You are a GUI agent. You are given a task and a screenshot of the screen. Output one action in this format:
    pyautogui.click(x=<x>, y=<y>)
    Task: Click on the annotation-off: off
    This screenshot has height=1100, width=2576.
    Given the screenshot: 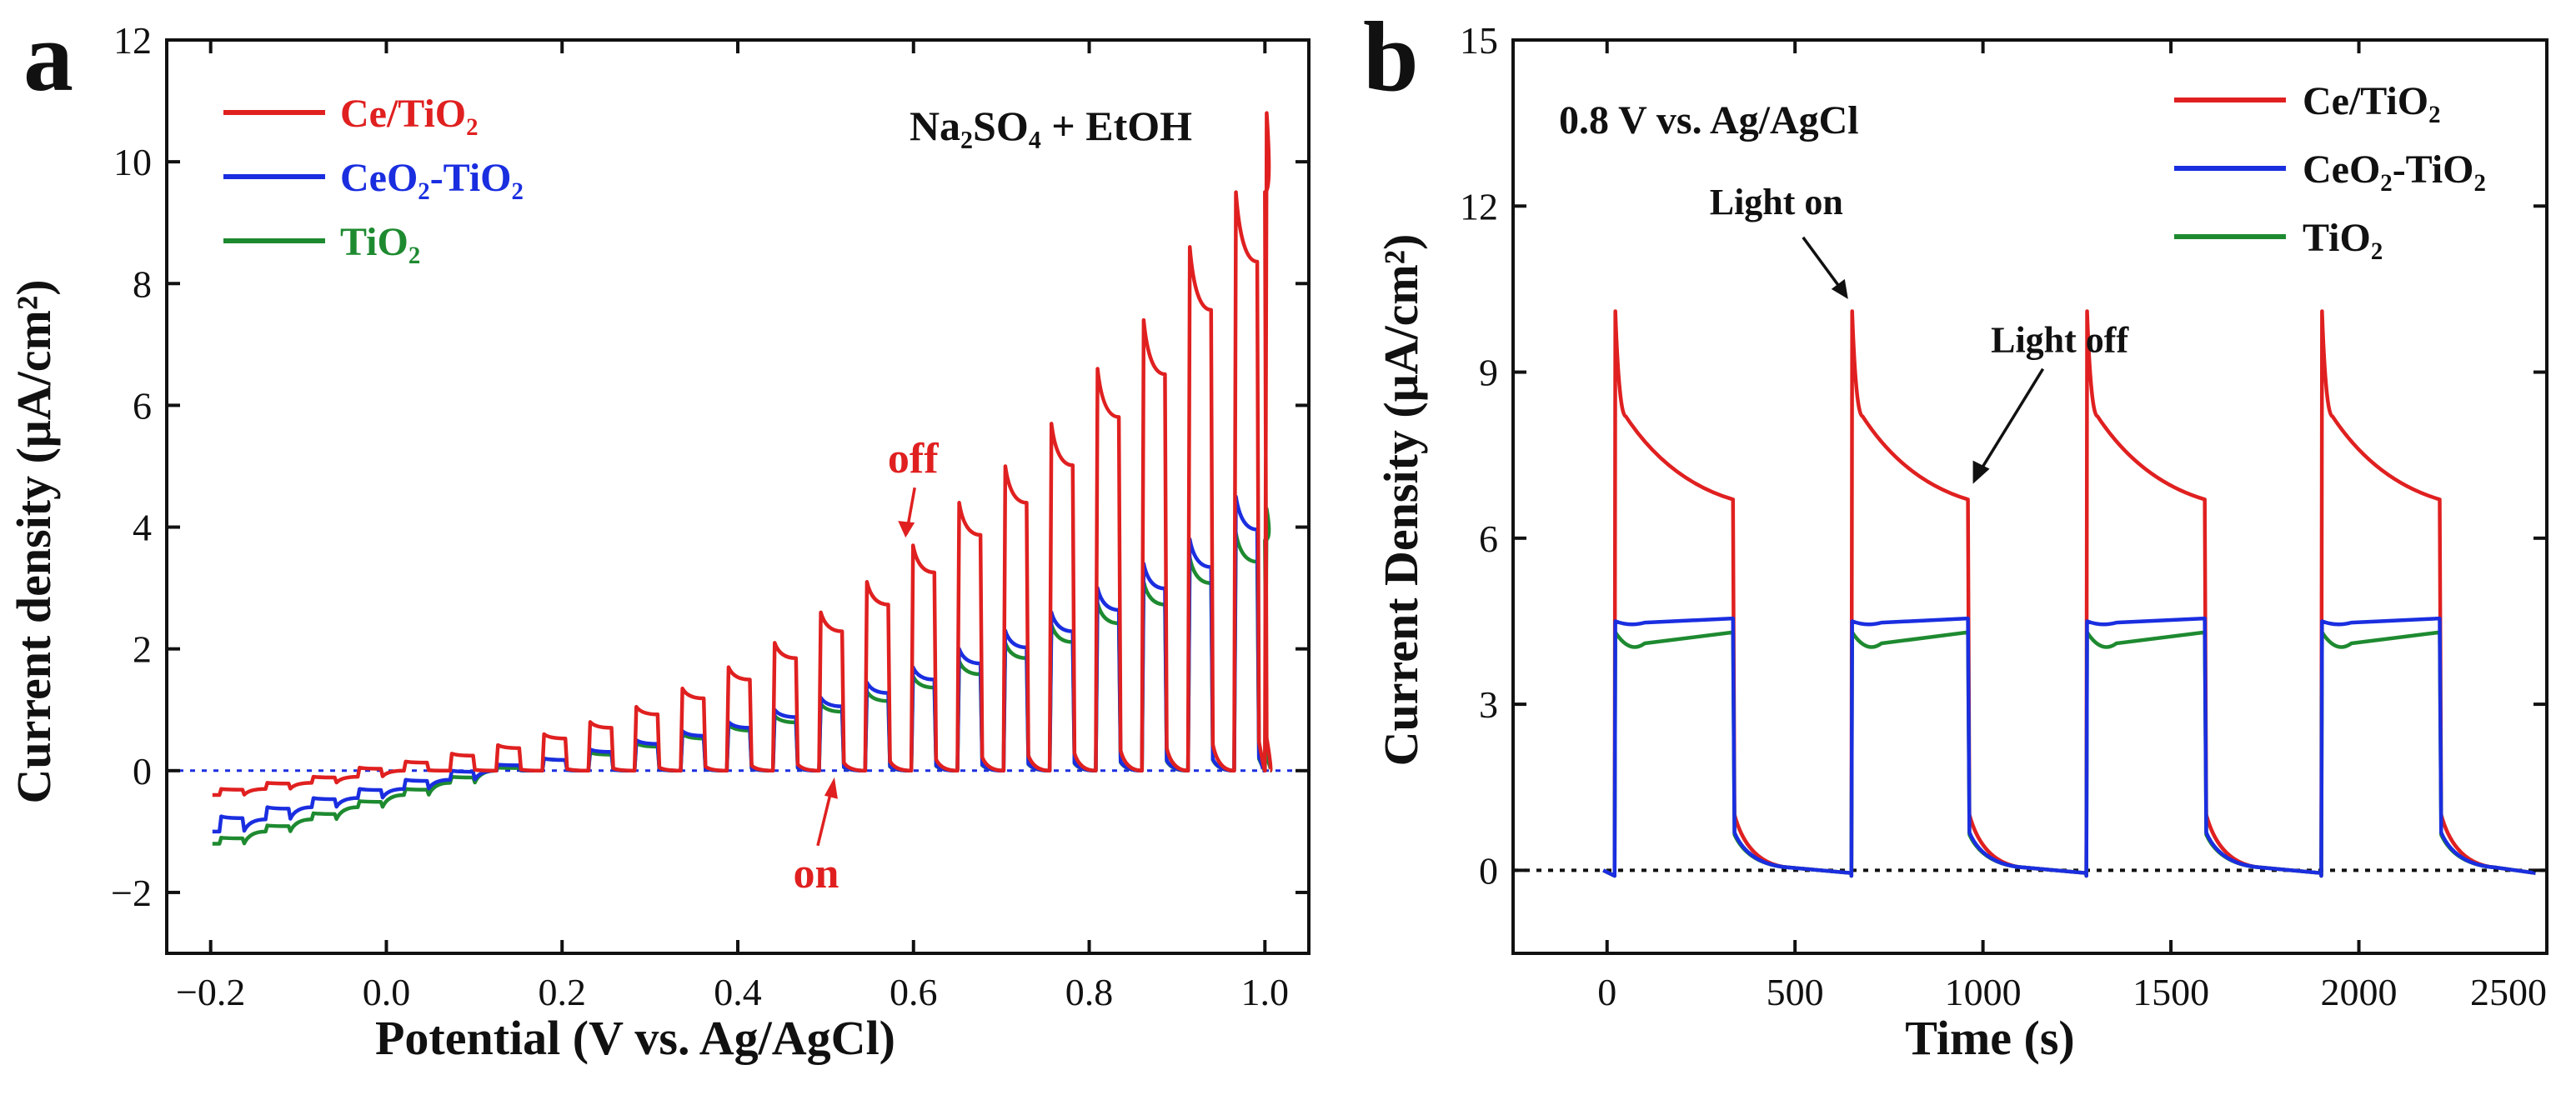 What is the action you would take?
    pyautogui.click(x=913, y=458)
    